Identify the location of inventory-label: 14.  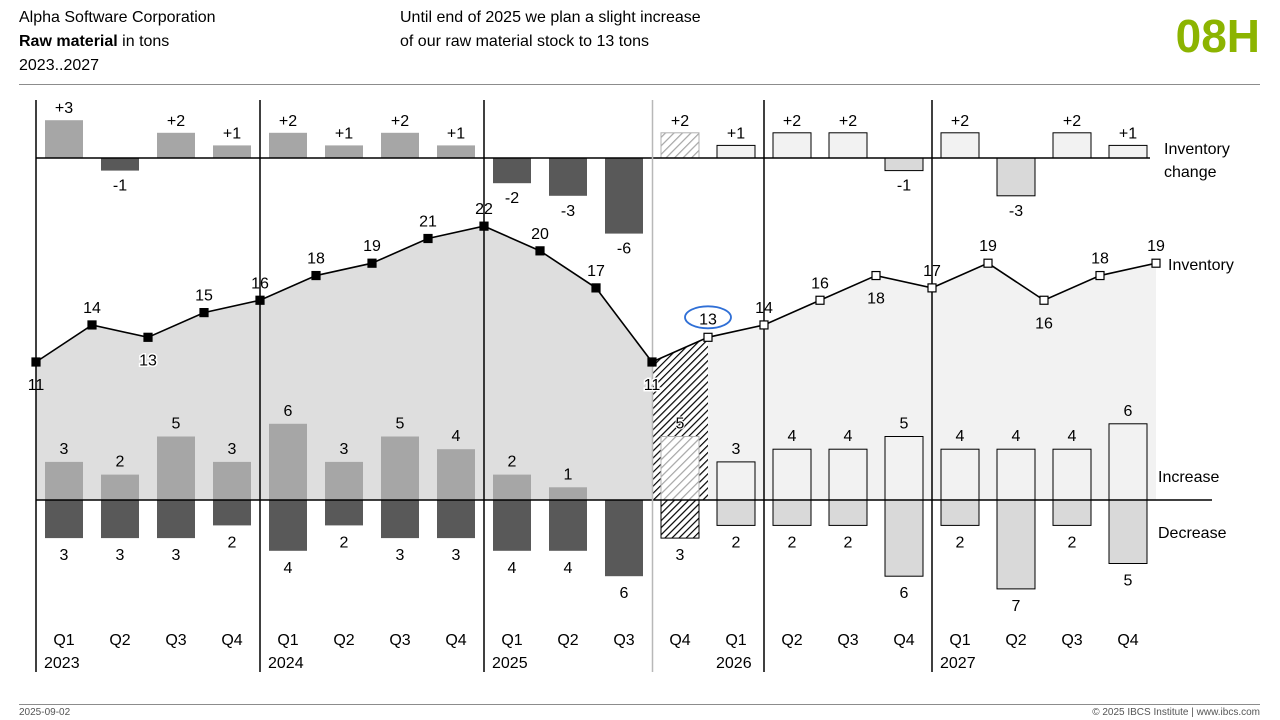
(764, 308).